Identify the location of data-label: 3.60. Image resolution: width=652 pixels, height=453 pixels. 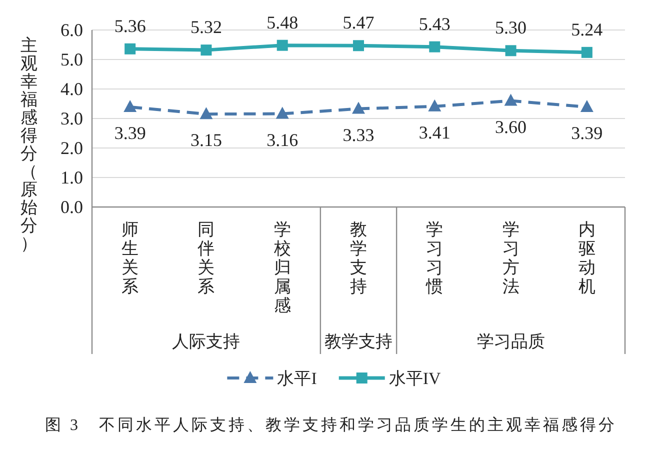
(511, 126).